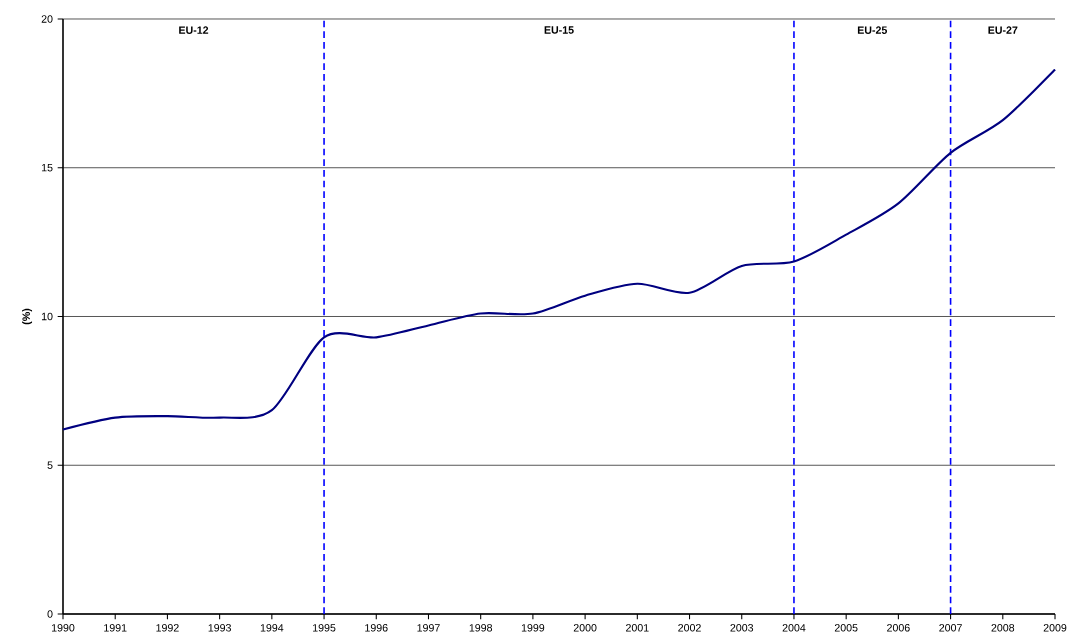  I want to click on x-tick-label: 2004, so click(794, 628).